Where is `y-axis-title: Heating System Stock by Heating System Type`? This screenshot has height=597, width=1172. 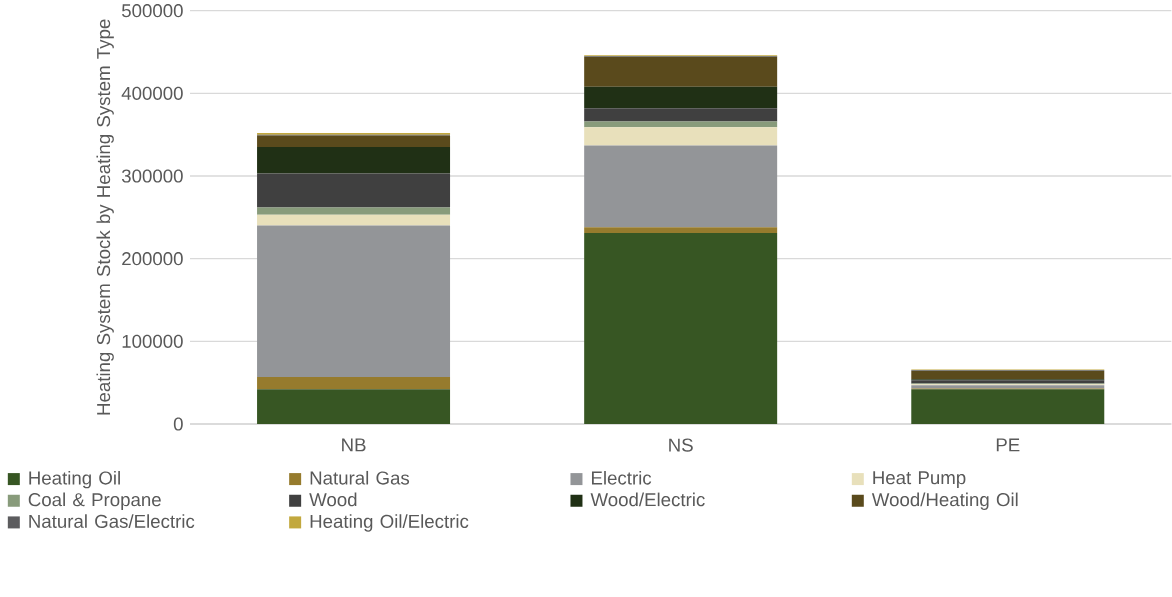 y-axis-title: Heating System Stock by Heating System Type is located at coordinates (105, 217).